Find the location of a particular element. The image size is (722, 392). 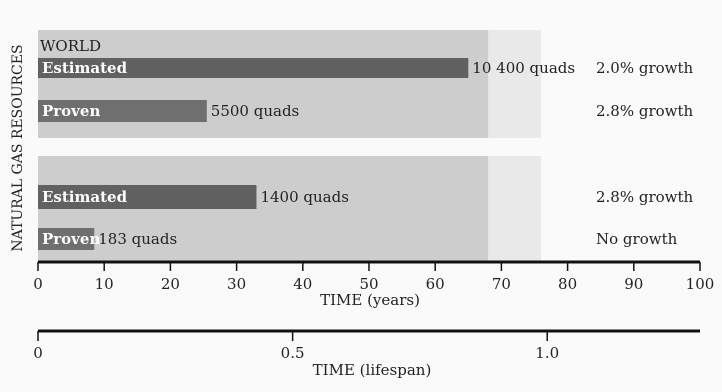

x-tick-label: 100 is located at coordinates (700, 284).